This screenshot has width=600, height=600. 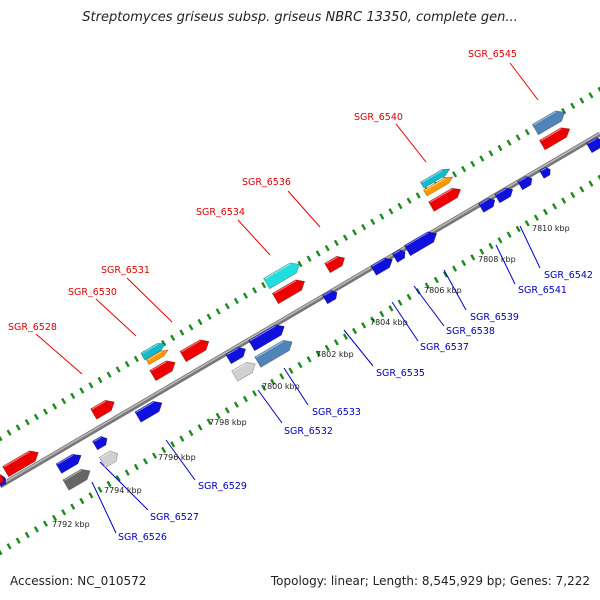 What do you see at coordinates (142, 537) in the screenshot?
I see `gene-label-sgr-6526: SGR_6526` at bounding box center [142, 537].